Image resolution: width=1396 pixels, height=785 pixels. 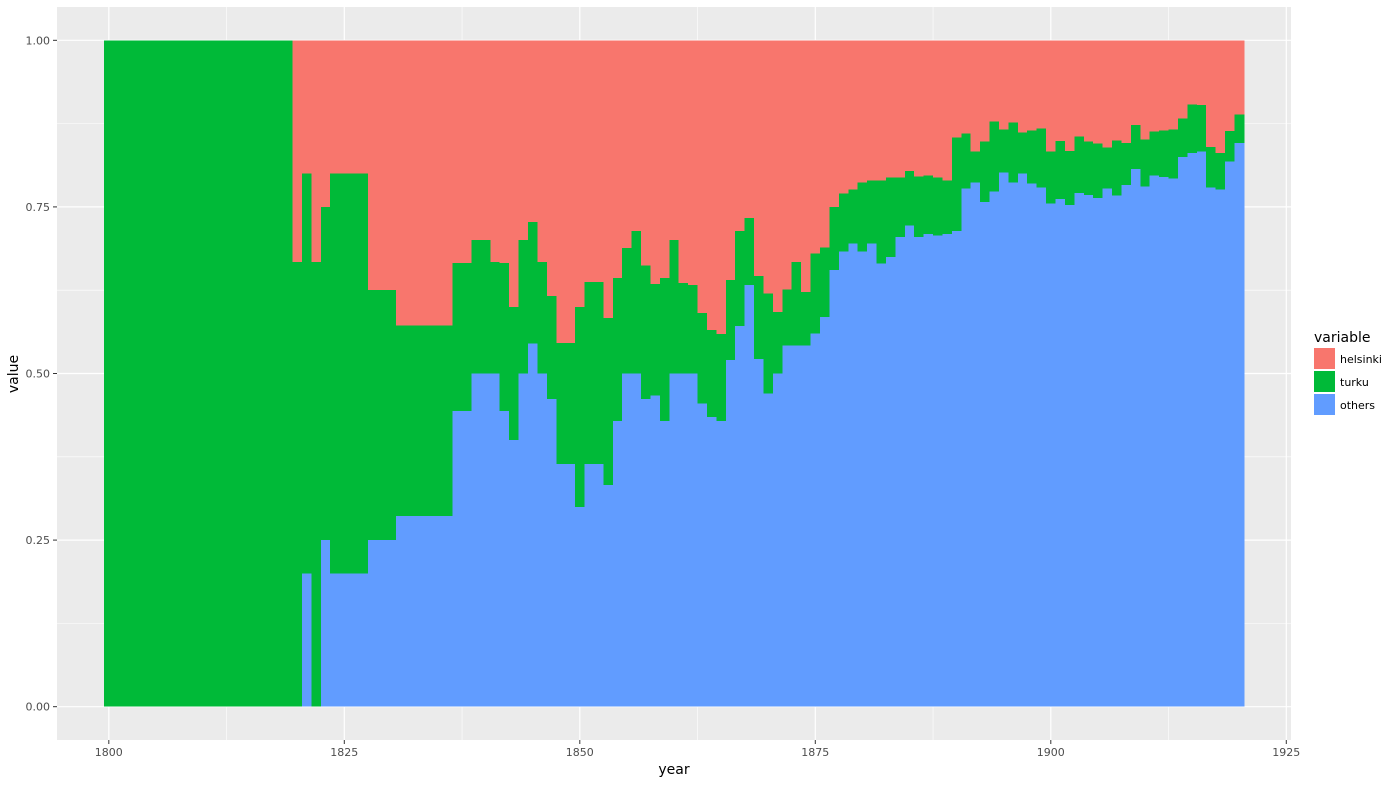 What do you see at coordinates (1324, 404) in the screenshot?
I see `legend-key-others` at bounding box center [1324, 404].